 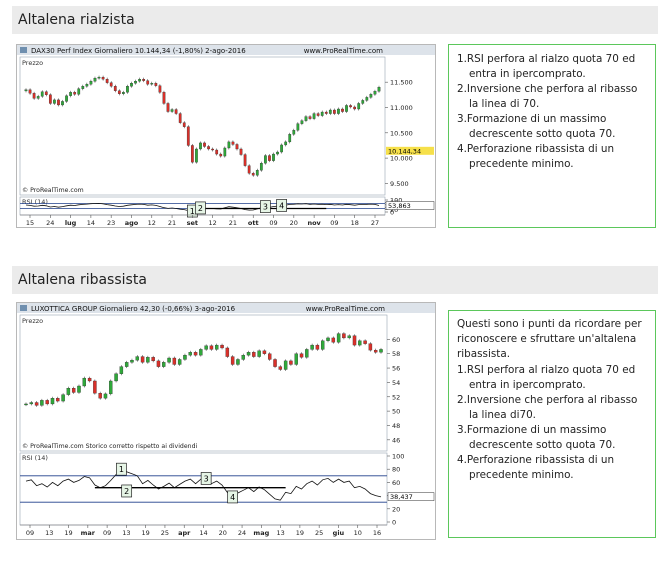 I want to click on lux-x-tick-label: 25, so click(x=165, y=533).